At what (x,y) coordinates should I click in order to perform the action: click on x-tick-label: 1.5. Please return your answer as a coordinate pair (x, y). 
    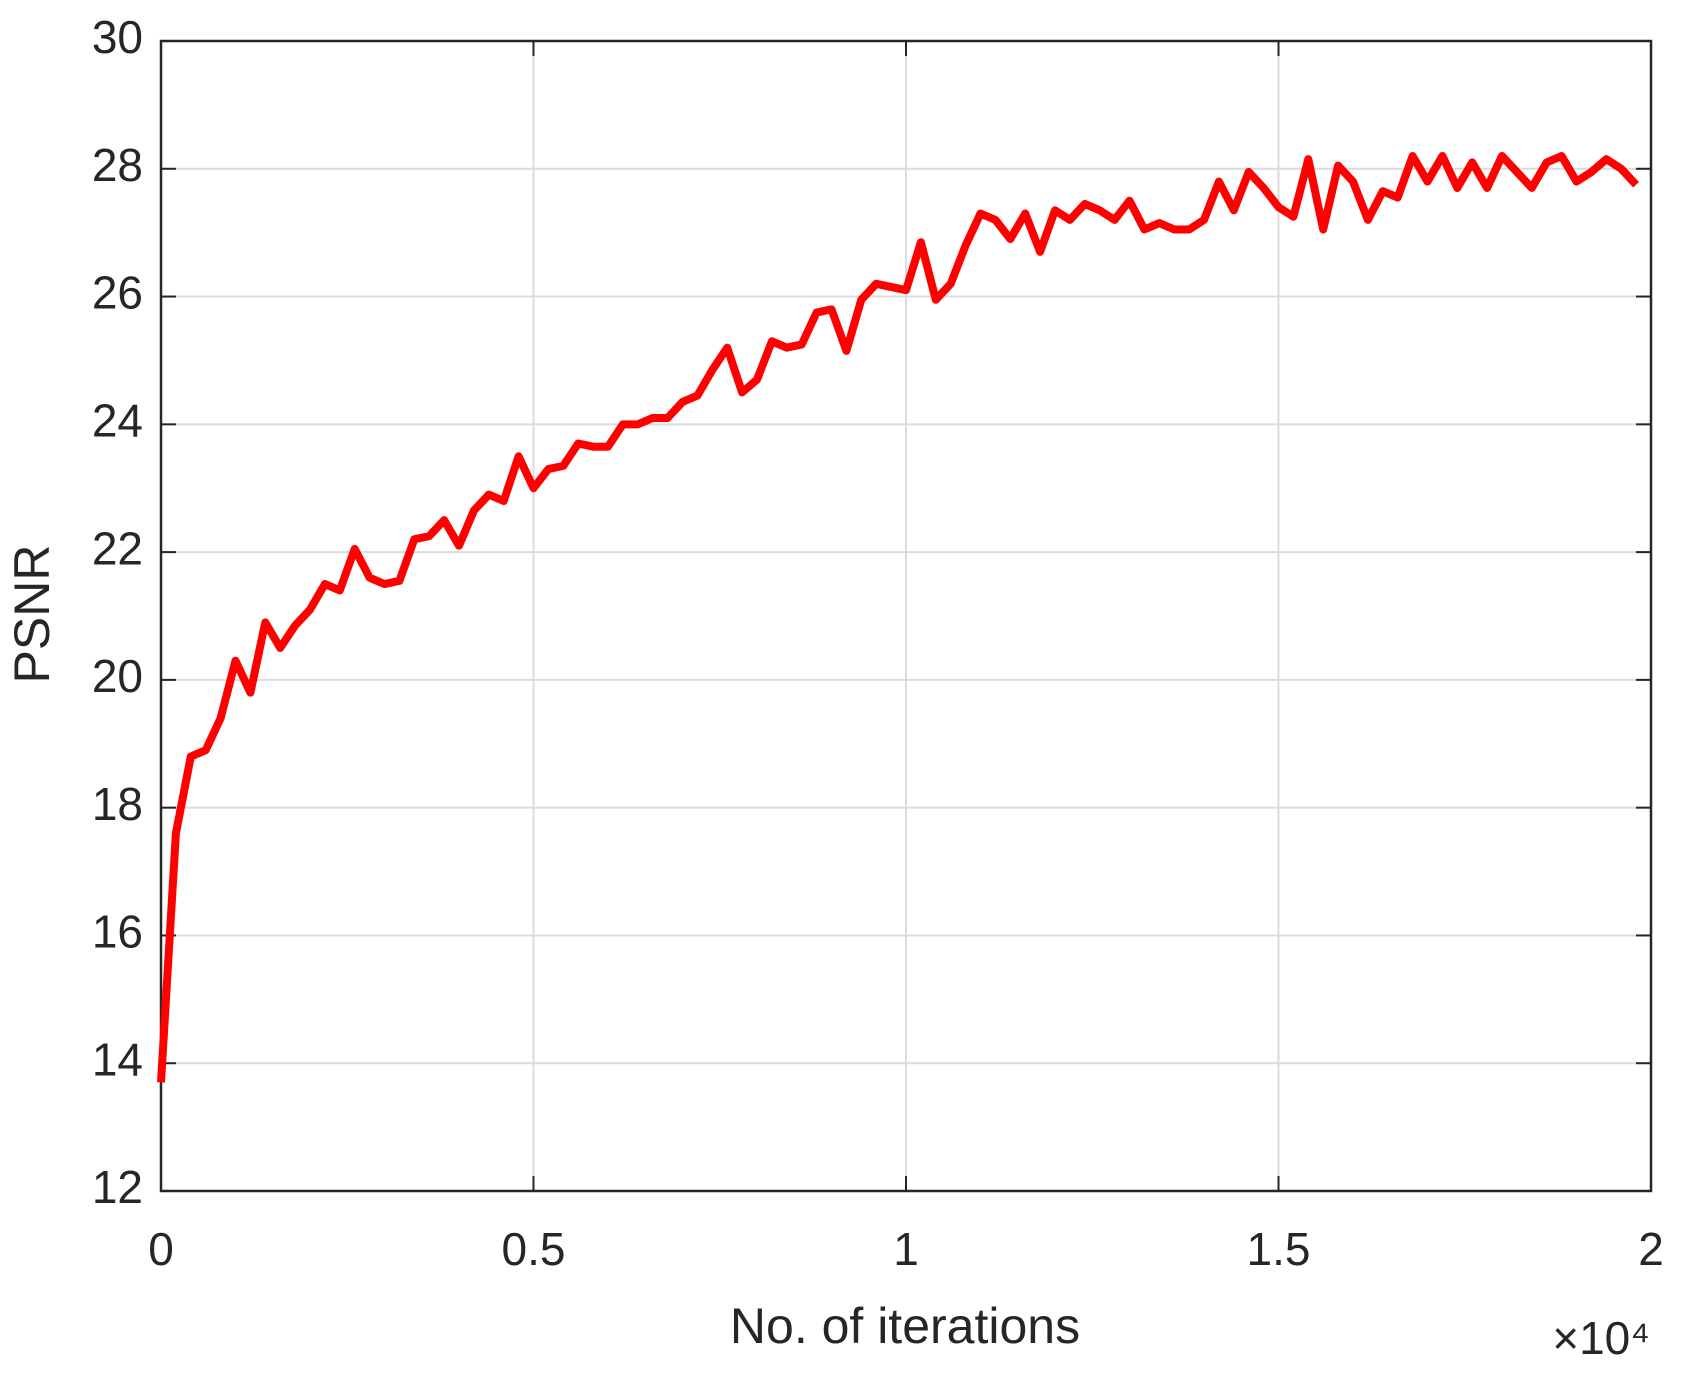
    Looking at the image, I should click on (1279, 1249).